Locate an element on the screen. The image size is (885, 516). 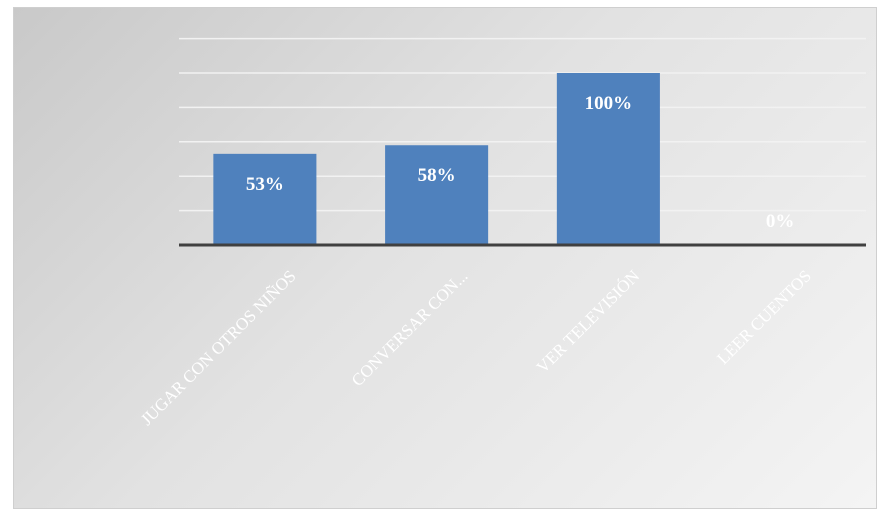
category-tick-label: JUGAR CON OTROS NIÑOS is located at coordinates (218, 347).